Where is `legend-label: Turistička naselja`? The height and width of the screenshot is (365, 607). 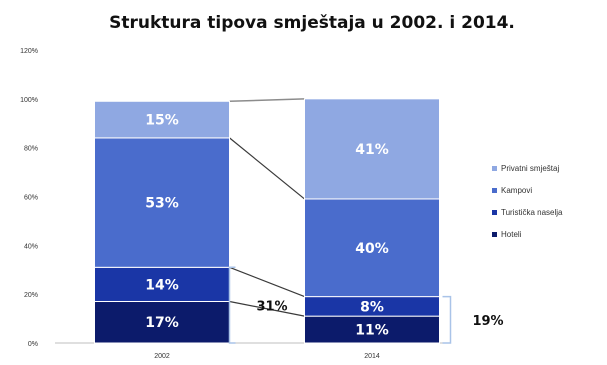 legend-label: Turistička naselja is located at coordinates (532, 212).